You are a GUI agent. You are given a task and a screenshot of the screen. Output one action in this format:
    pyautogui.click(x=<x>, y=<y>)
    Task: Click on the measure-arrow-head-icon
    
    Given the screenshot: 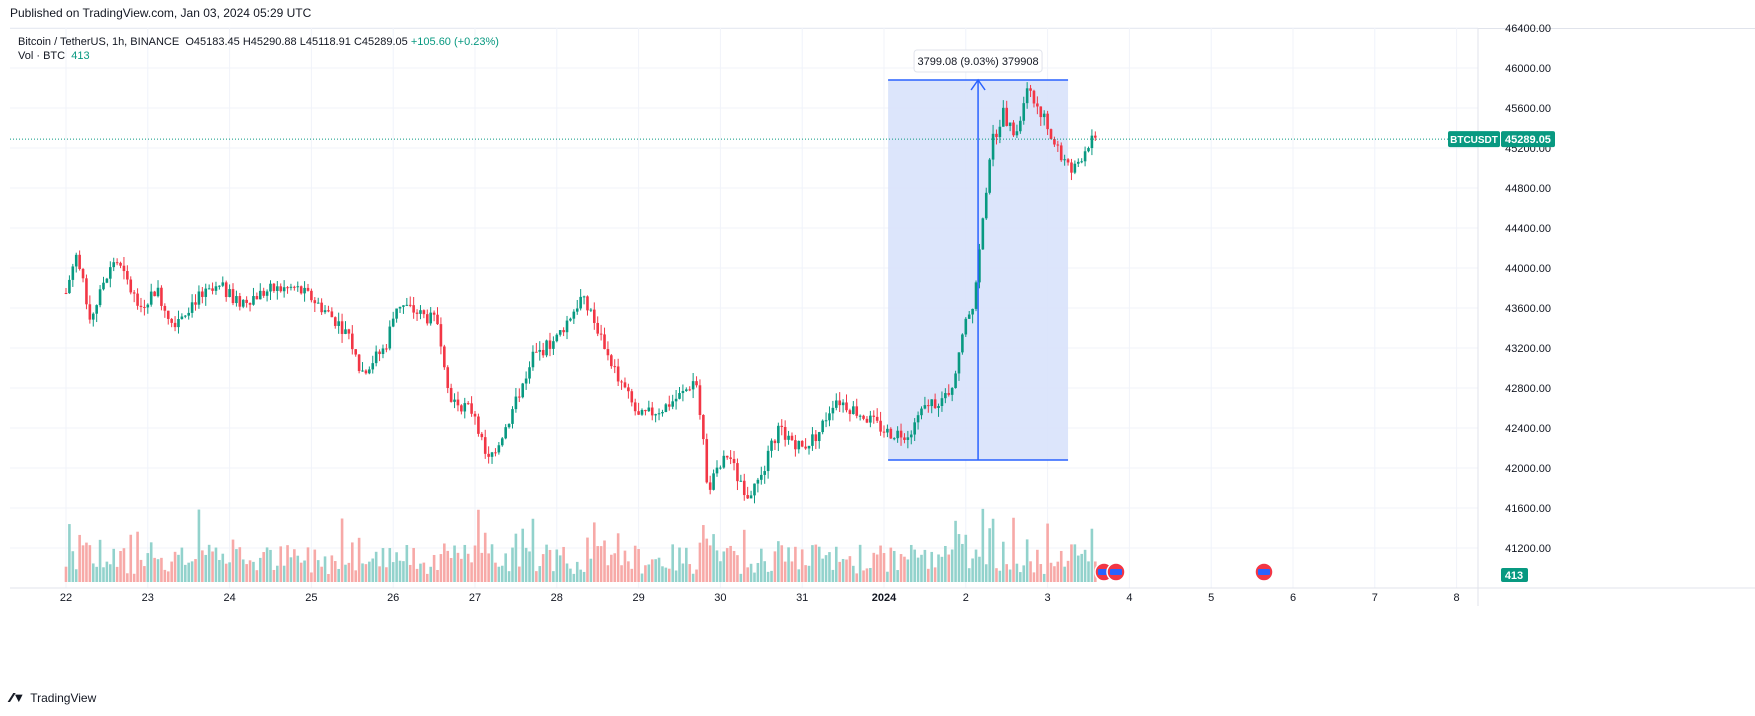 What is the action you would take?
    pyautogui.click(x=978, y=84)
    